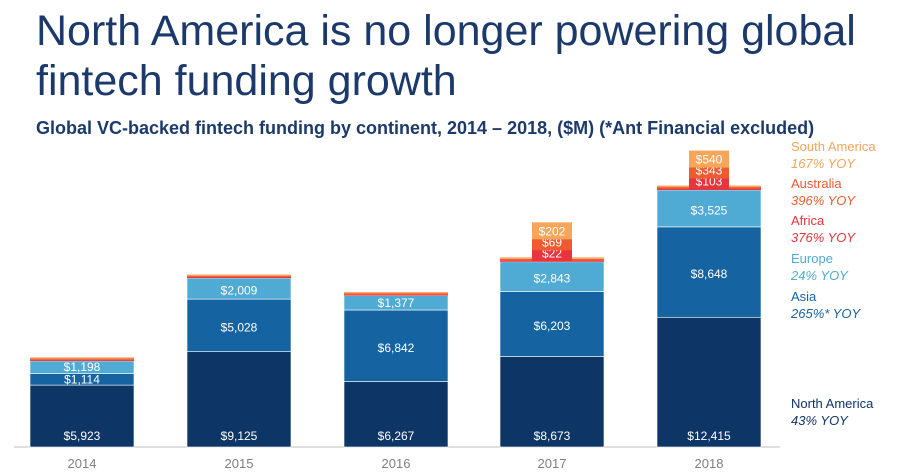  I want to click on data-label-europe-2014: $1,198, so click(82, 367).